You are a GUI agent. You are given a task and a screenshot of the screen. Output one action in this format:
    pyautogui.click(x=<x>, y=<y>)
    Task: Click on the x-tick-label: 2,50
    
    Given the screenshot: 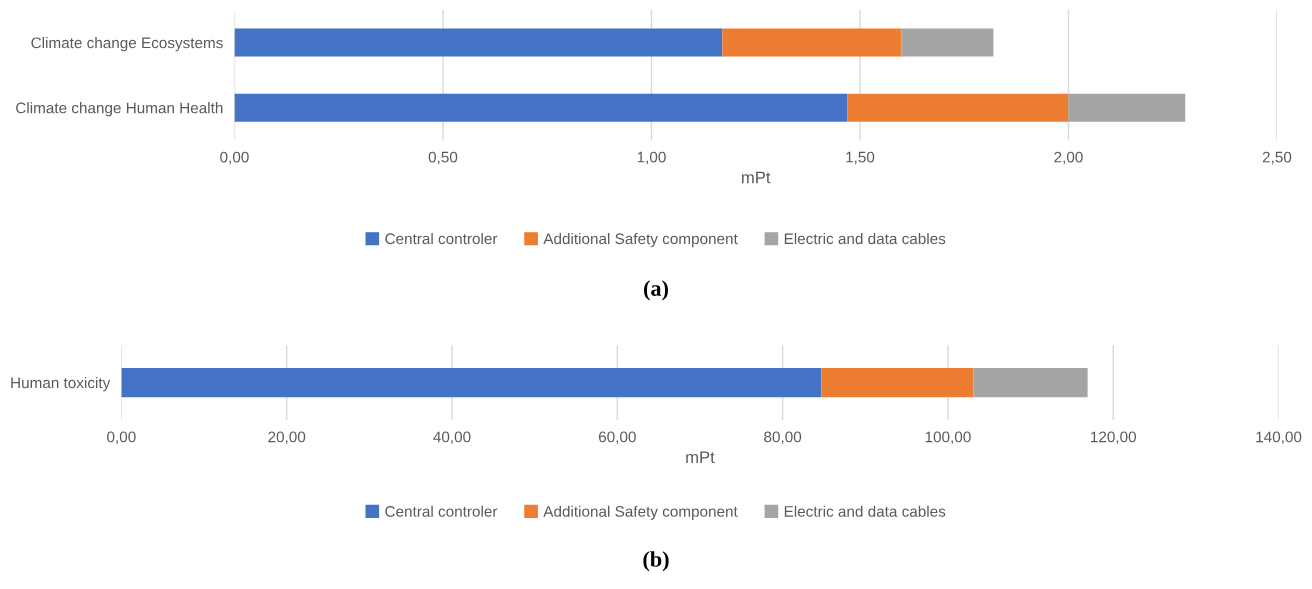 What is the action you would take?
    pyautogui.click(x=1277, y=158)
    